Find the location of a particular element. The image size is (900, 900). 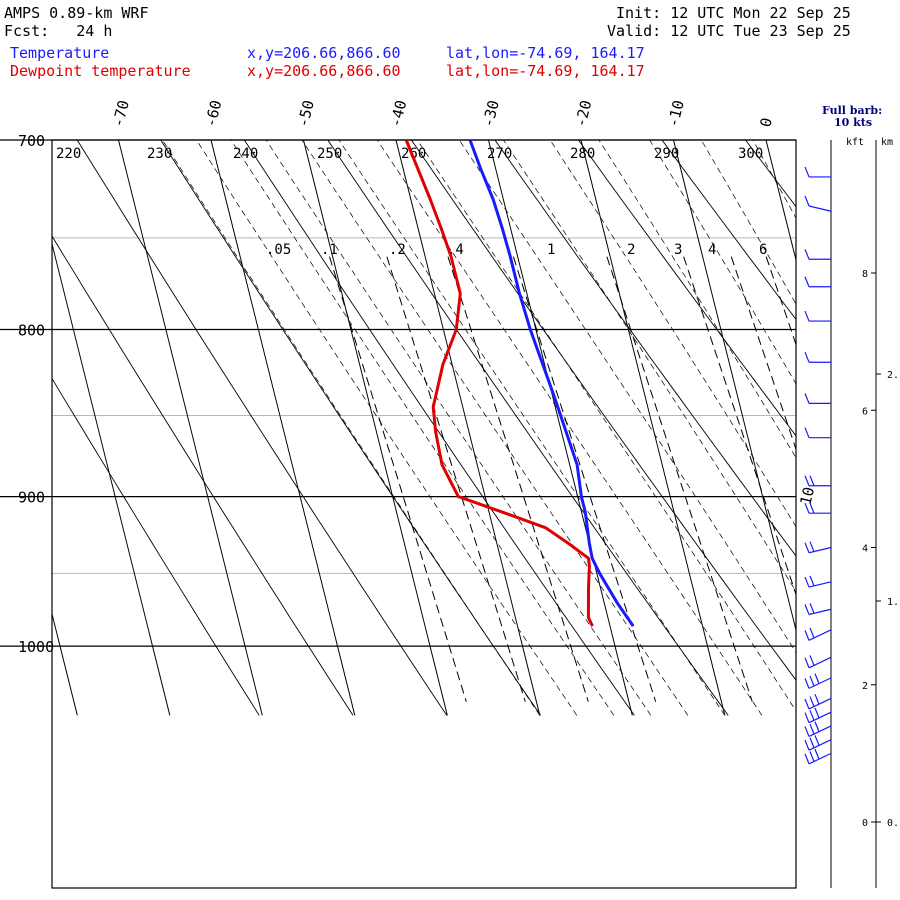

theta-tick-label: 250 is located at coordinates (329, 154).